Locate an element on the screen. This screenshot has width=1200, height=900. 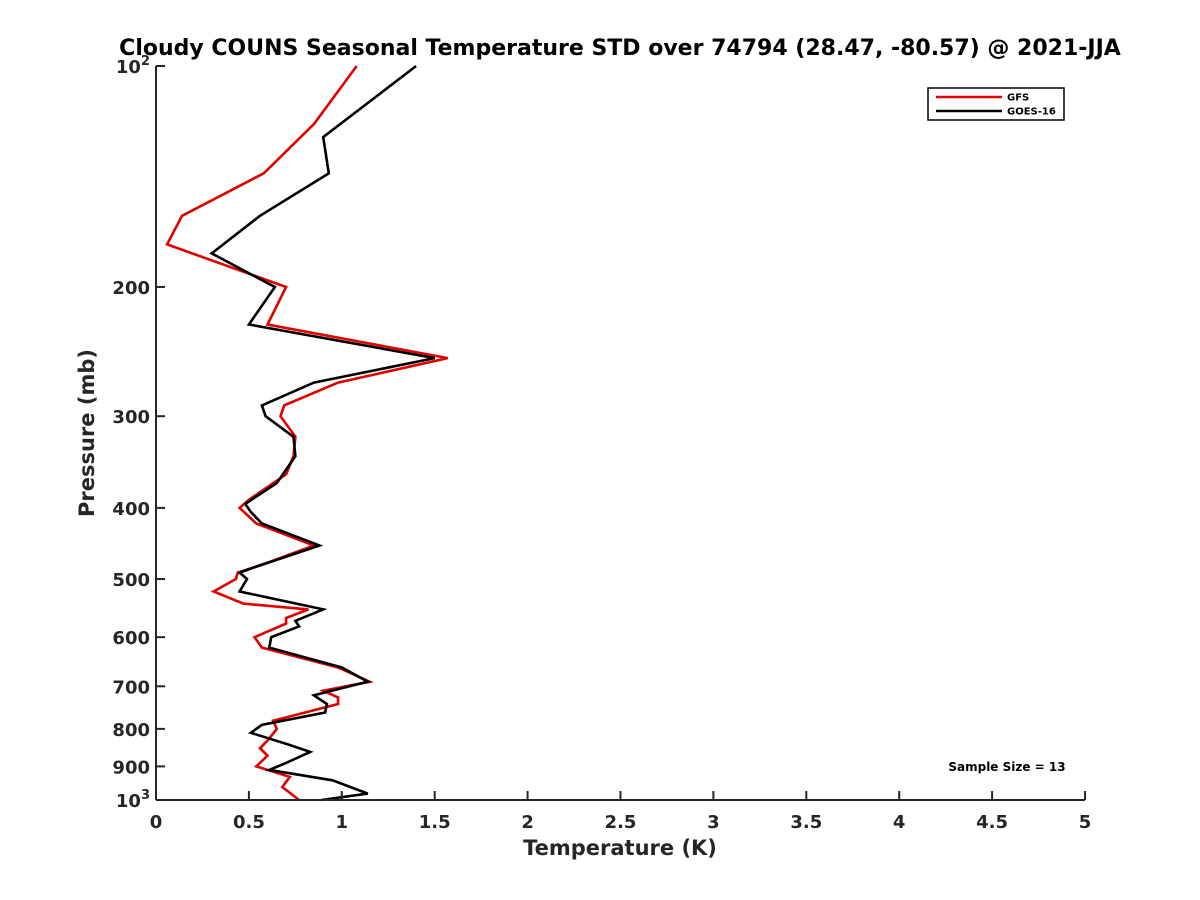
legend-label: GFS is located at coordinates (1018, 98).